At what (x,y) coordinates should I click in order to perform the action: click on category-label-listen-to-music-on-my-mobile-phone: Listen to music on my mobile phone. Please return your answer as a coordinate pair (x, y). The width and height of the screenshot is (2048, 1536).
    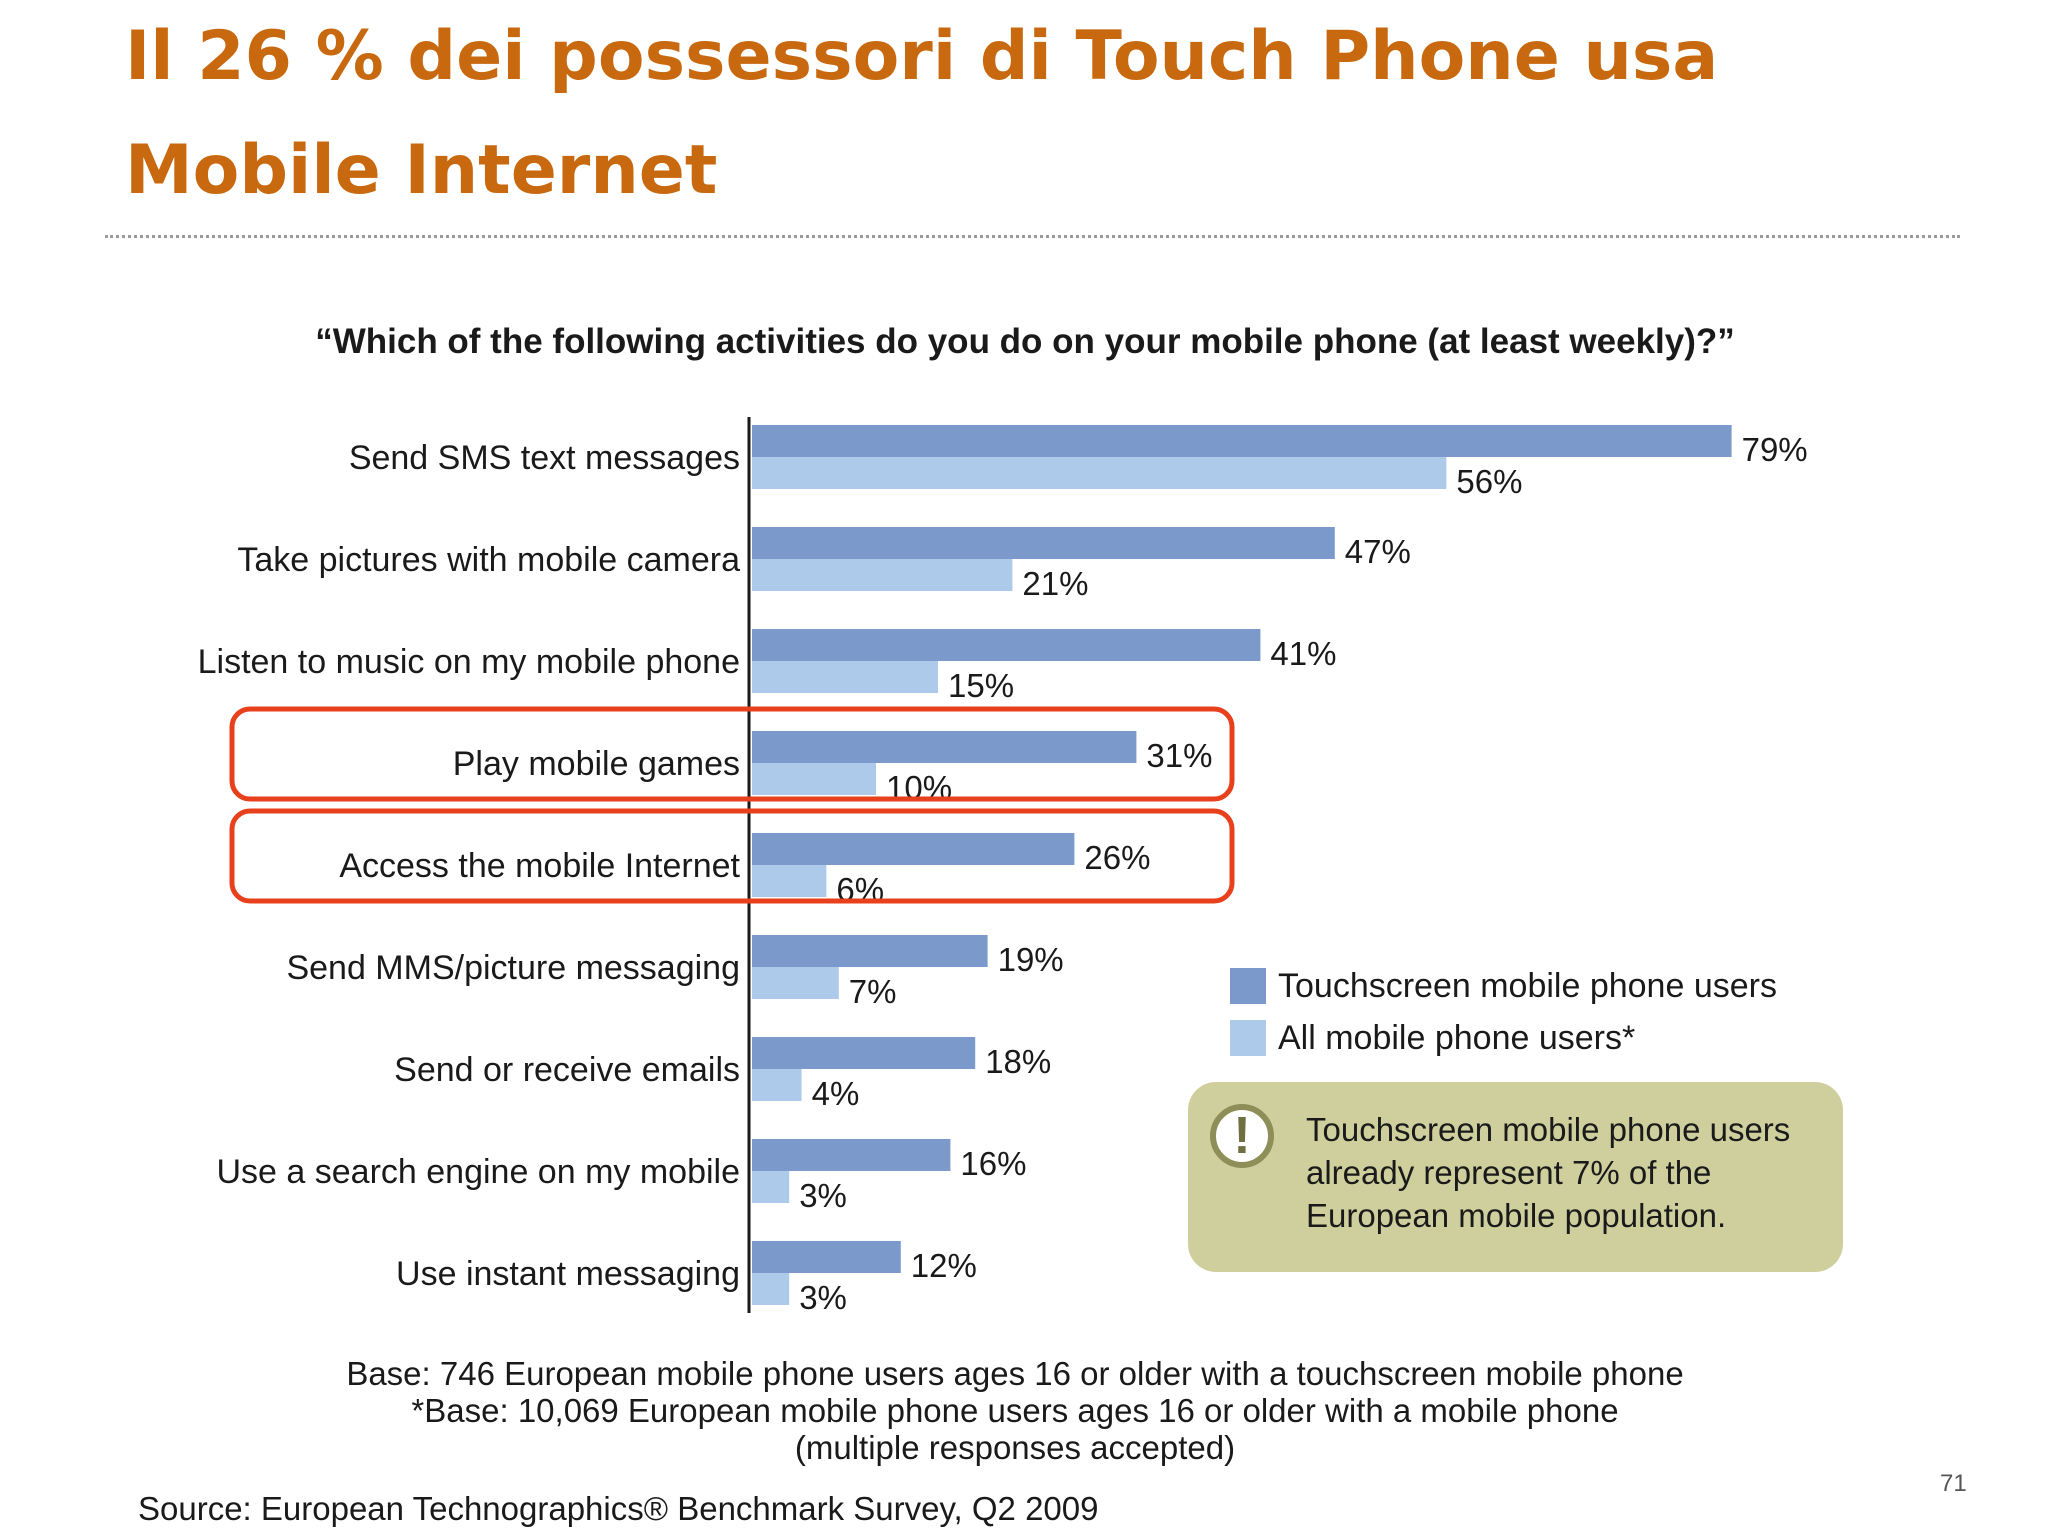
    Looking at the image, I should click on (469, 662).